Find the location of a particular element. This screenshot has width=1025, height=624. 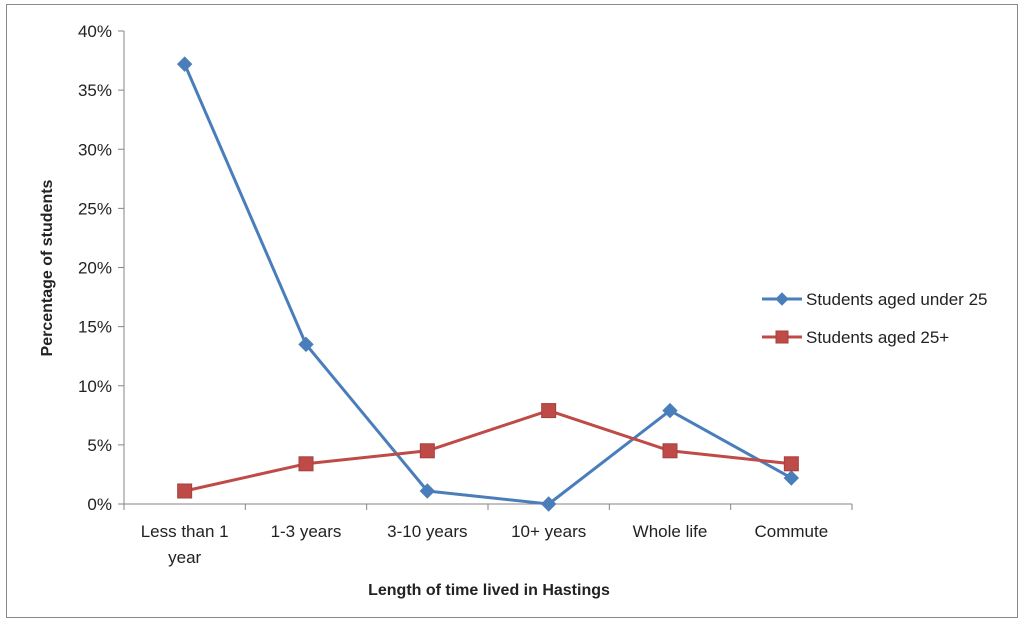

x-tick-label: 3-10 years is located at coordinates (427, 531).